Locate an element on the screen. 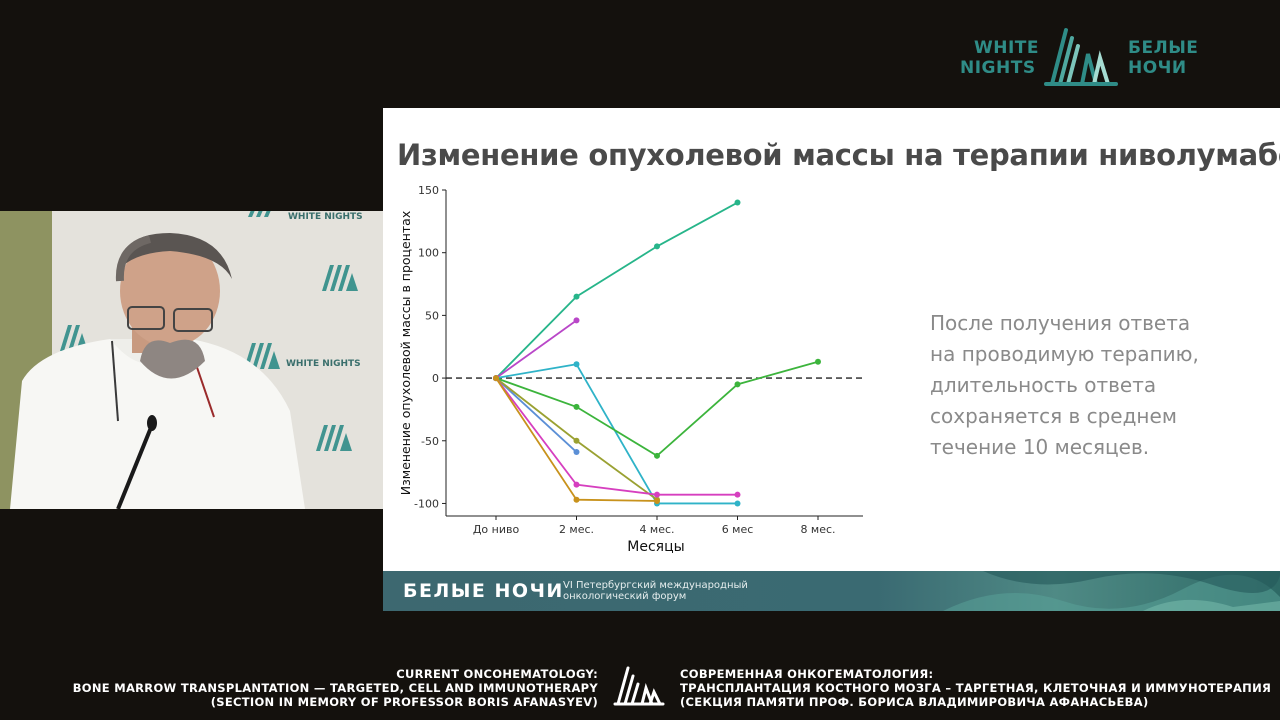 The image size is (1280, 720). banner-brush-decoration is located at coordinates (1111, 591).